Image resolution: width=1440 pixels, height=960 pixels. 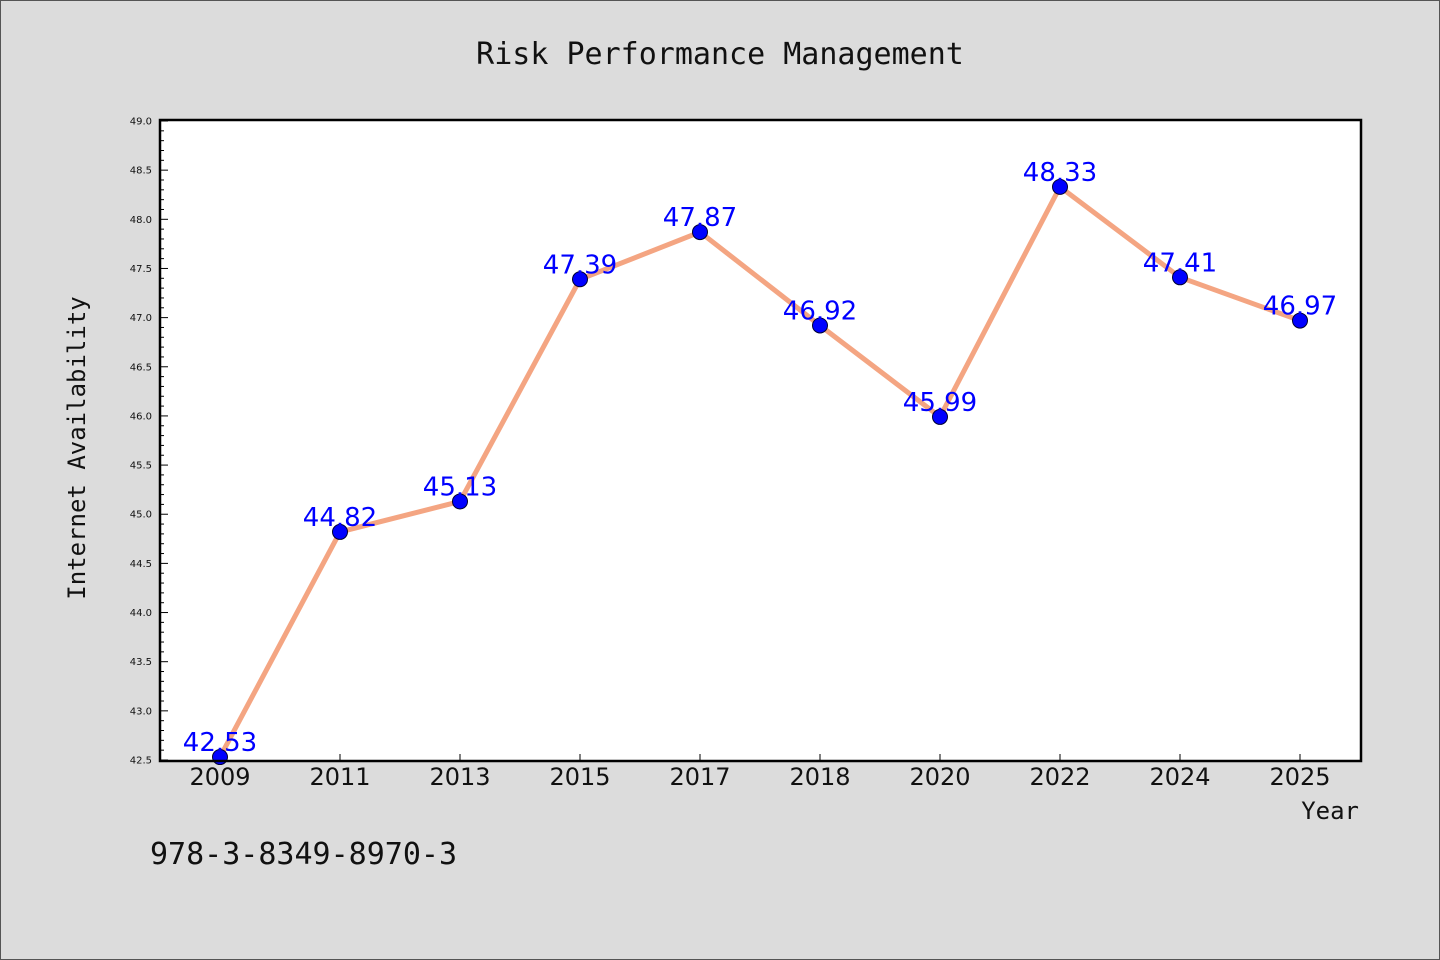 I want to click on data-label: 47.87, so click(x=700, y=218).